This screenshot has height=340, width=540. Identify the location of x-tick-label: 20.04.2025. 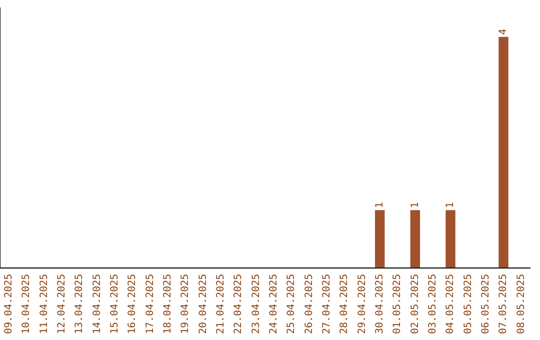
(203, 304).